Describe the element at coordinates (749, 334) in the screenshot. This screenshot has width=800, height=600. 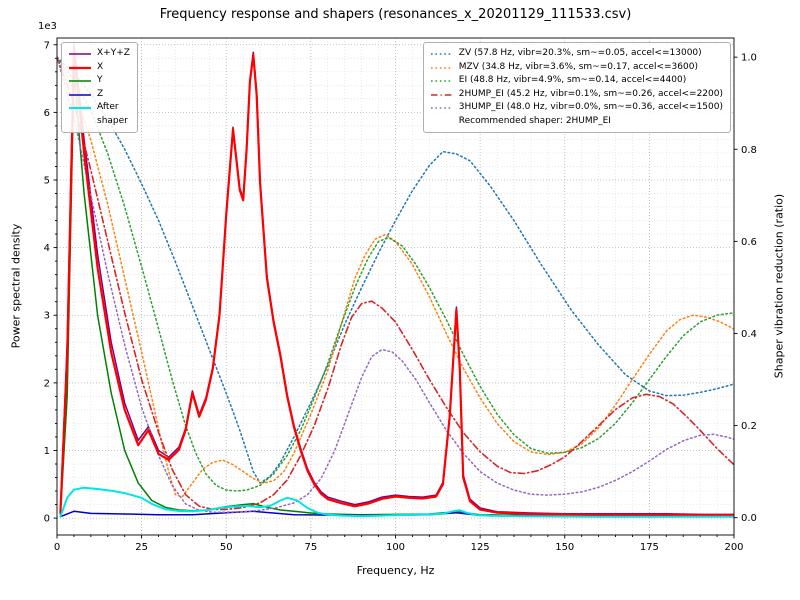
I see `y-right-tick-label: 0.4` at that location.